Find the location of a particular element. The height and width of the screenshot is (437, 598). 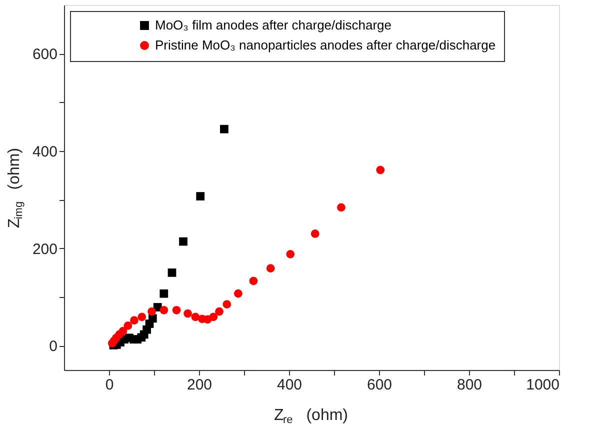

x-tick-label: 800 is located at coordinates (469, 385).